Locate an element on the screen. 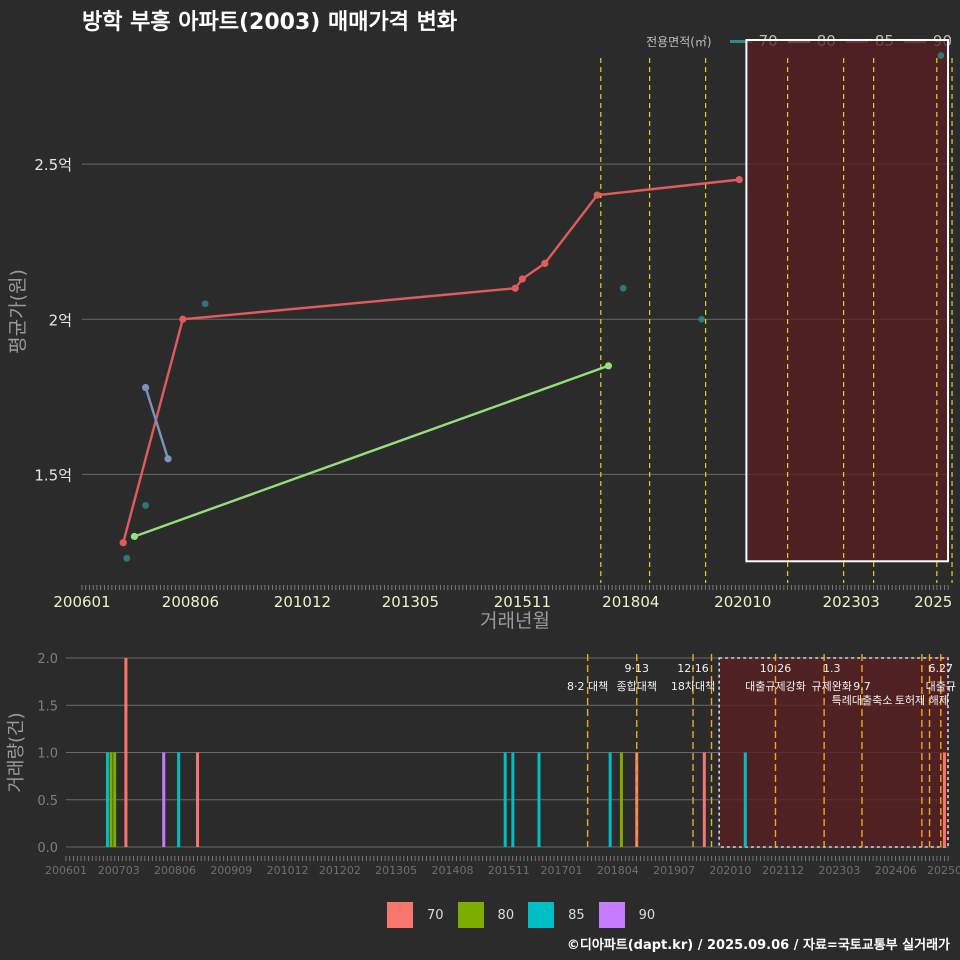 This screenshot has width=960, height=960. volume-x-tick-label: 202112 is located at coordinates (783, 870).